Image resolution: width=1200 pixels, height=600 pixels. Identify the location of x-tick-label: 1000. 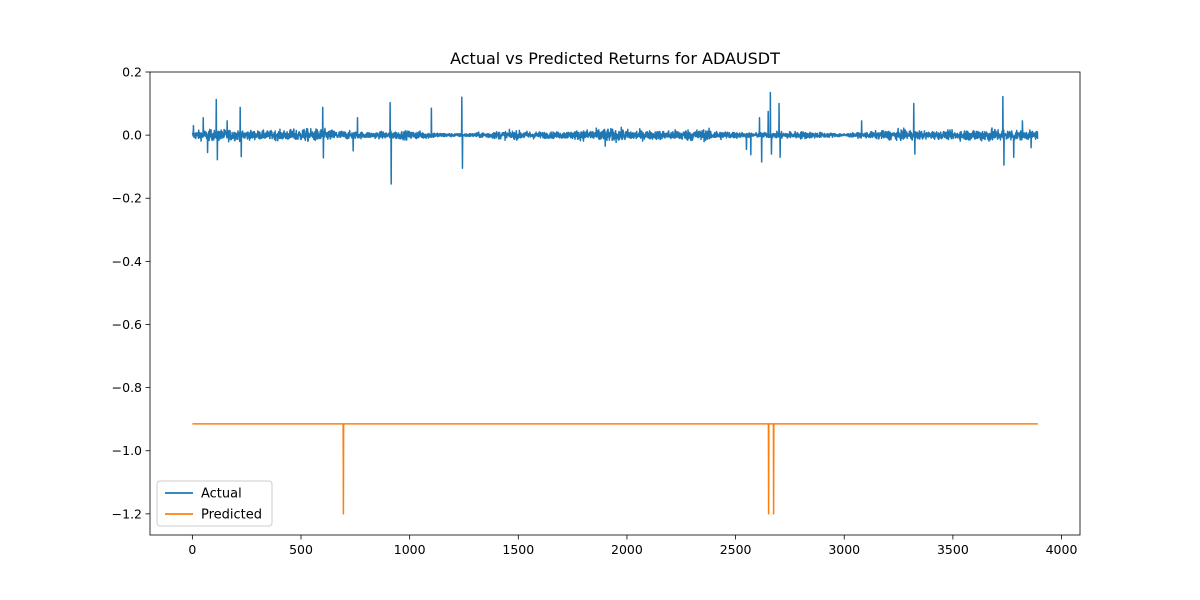
(410, 549).